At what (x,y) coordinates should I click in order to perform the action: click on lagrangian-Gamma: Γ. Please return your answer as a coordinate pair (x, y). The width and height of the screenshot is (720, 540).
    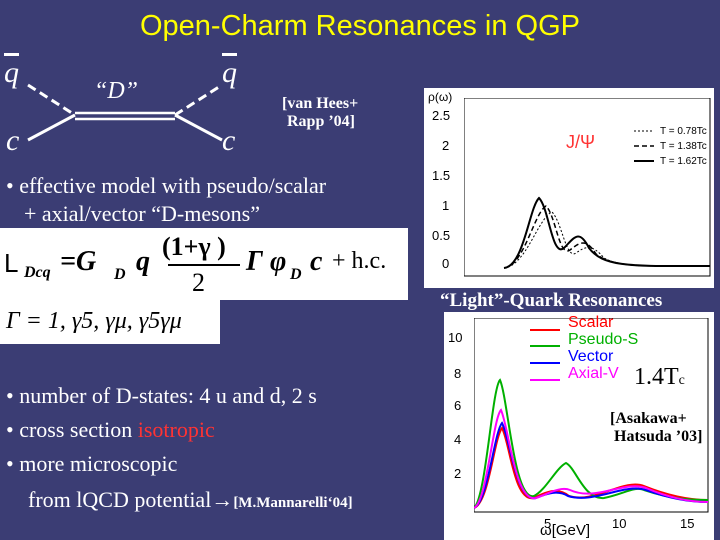
    Looking at the image, I should click on (254, 261).